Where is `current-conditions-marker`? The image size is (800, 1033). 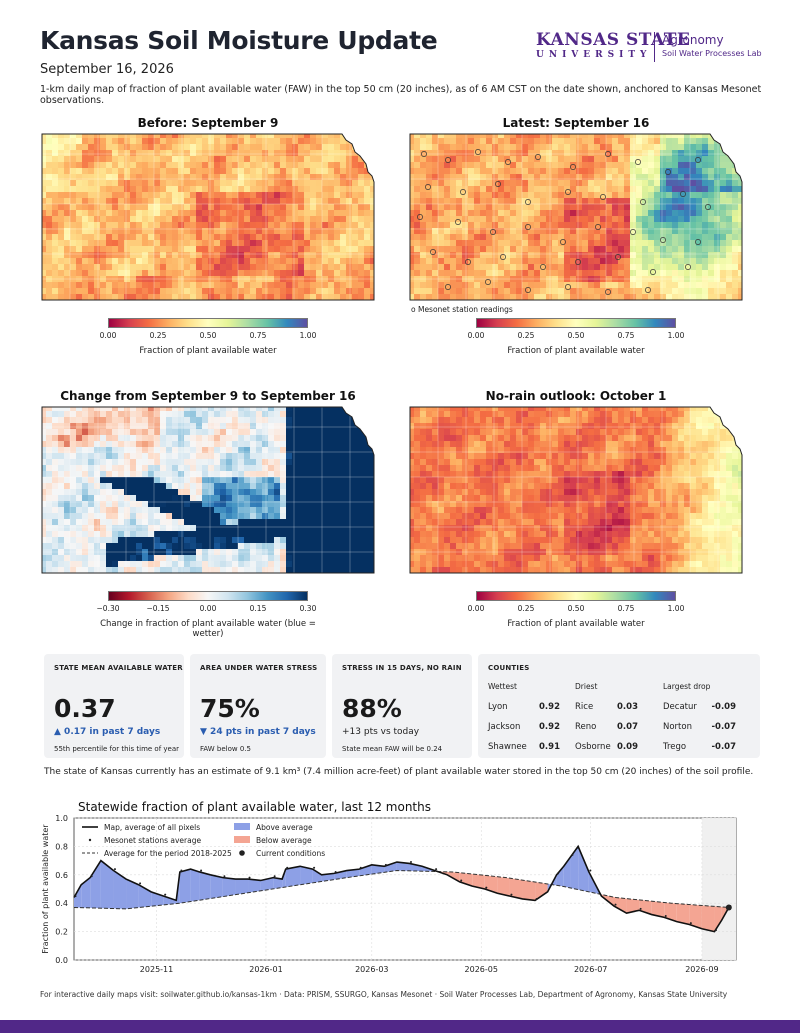
current-conditions-marker is located at coordinates (728, 907).